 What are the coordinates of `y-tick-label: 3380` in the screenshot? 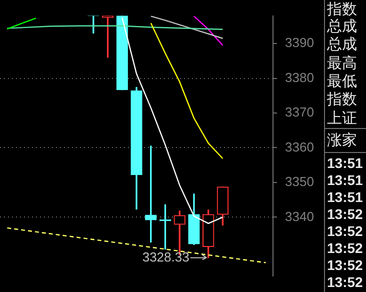 It's located at (299, 77).